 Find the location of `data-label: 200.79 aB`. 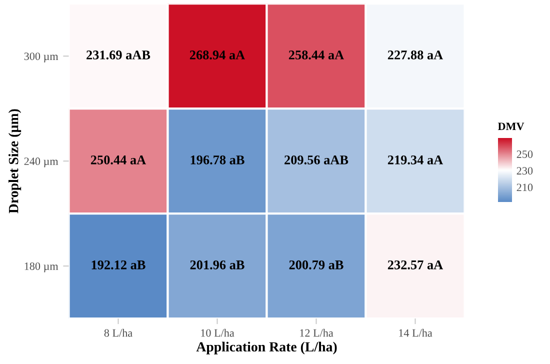

data-label: 200.79 aB is located at coordinates (316, 265).